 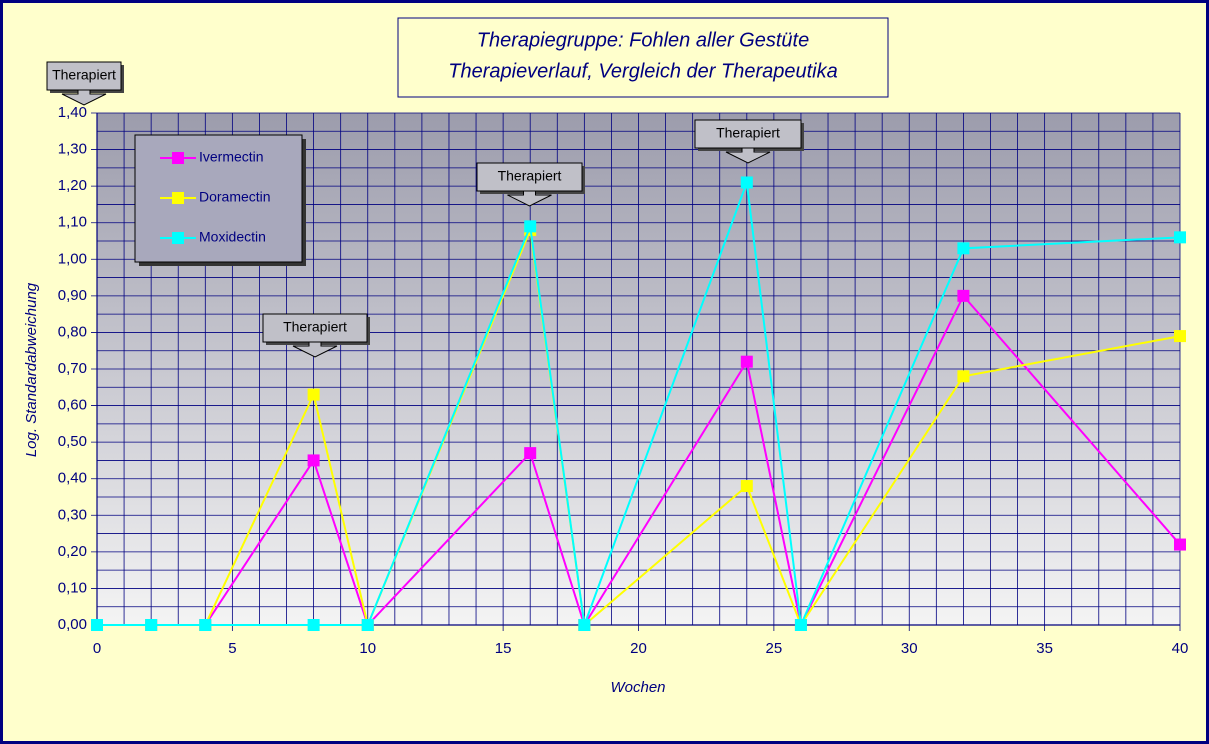 I want to click on x-tick-label: 30, so click(x=909, y=648).